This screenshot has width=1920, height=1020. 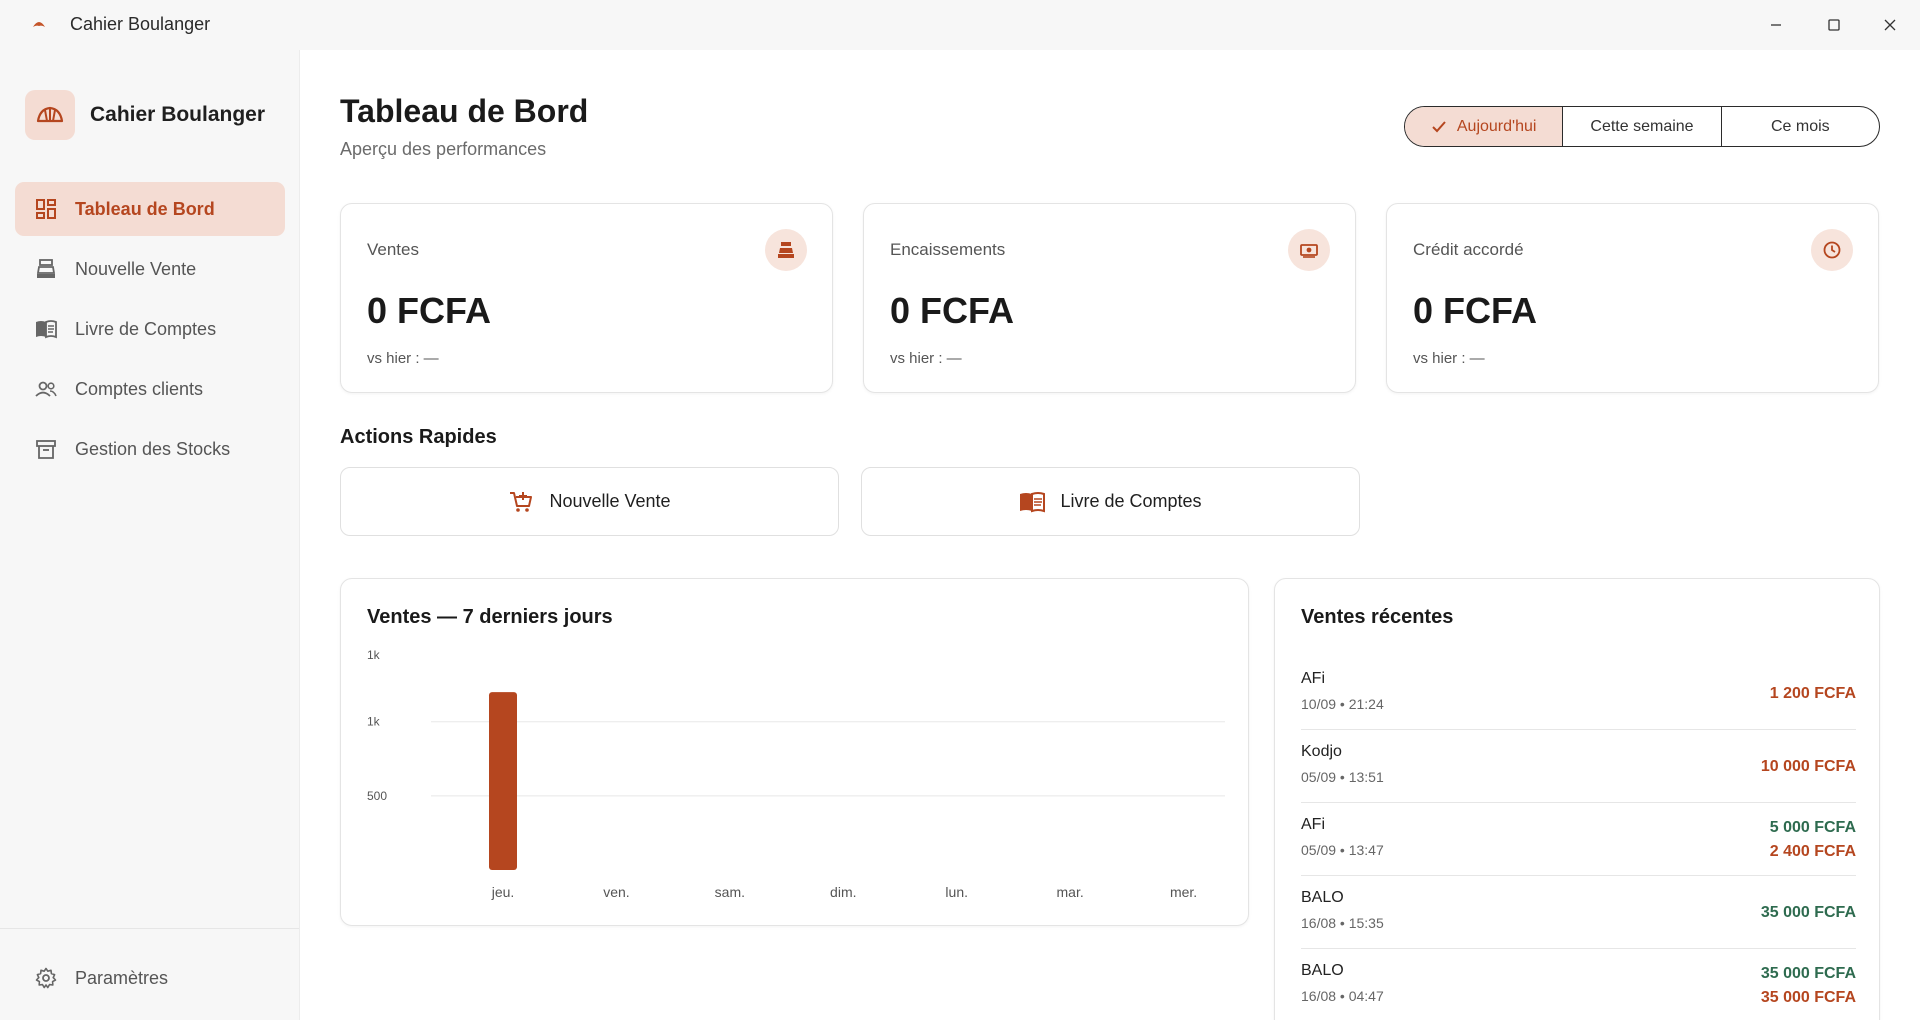 I want to click on minimize-icon, so click(x=1776, y=25).